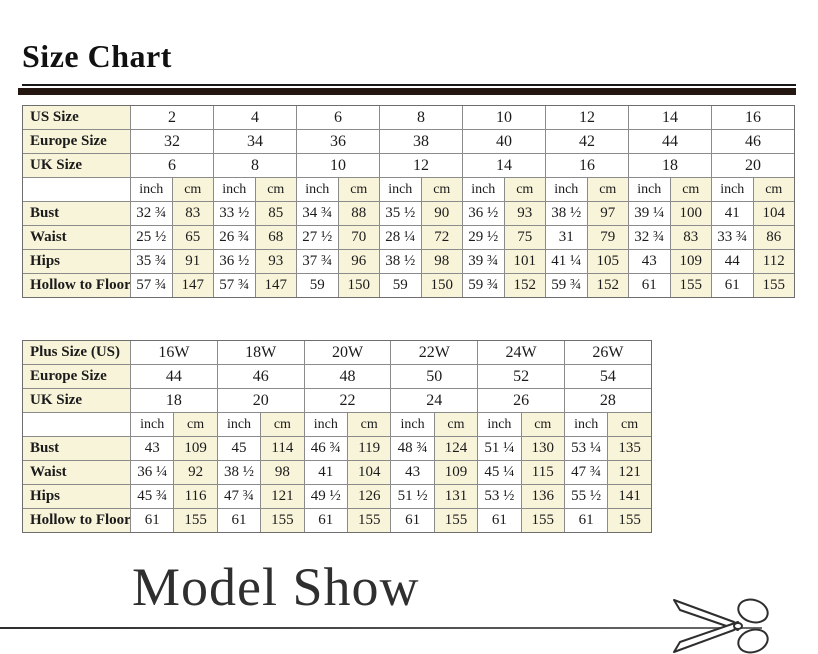 The width and height of the screenshot is (818, 654). I want to click on measure-cell: 96, so click(358, 261).